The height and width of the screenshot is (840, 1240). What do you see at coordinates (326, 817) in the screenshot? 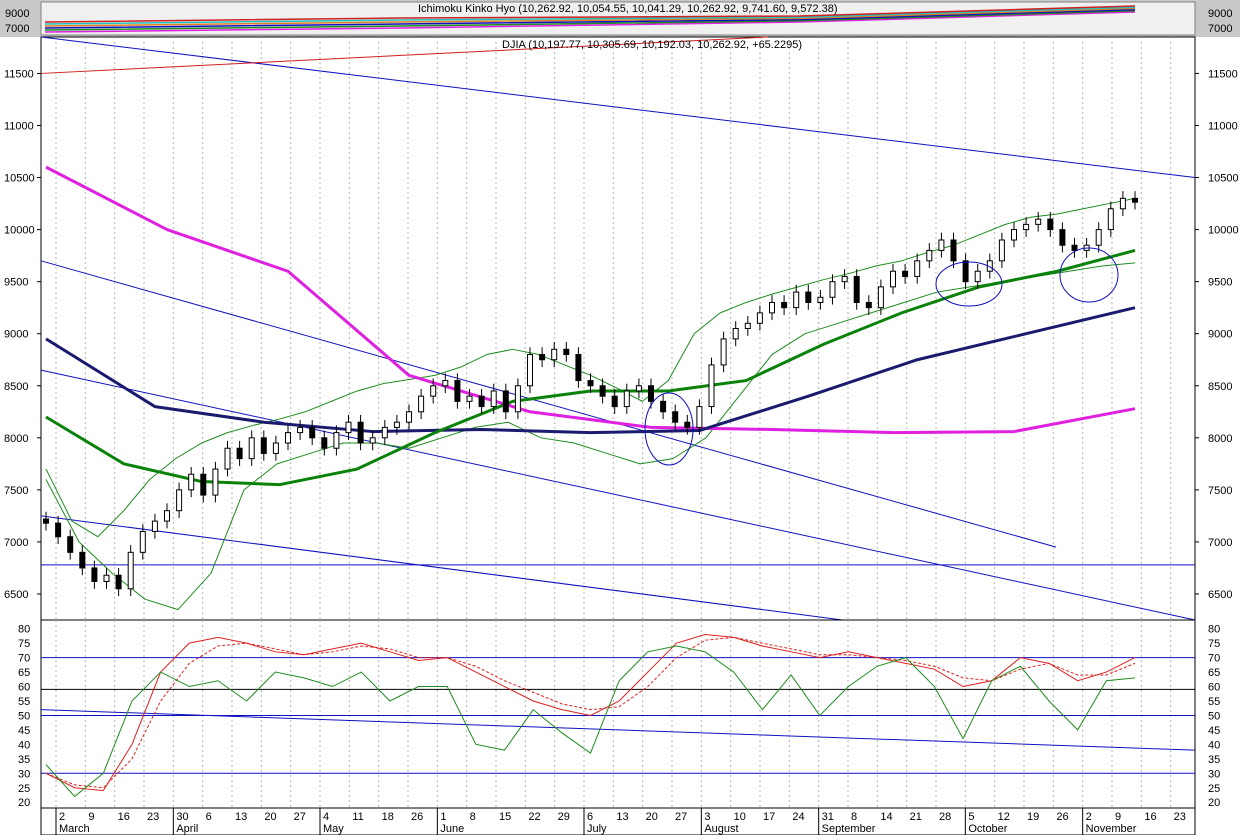
I see `x-tick-label: 4` at bounding box center [326, 817].